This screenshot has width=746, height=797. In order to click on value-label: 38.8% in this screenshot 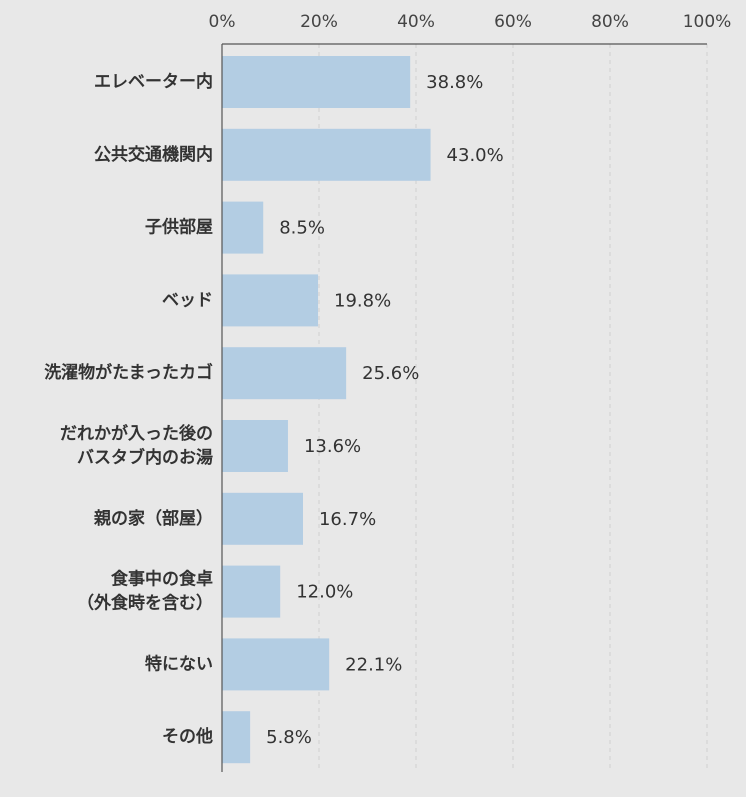, I will do `click(454, 82)`.